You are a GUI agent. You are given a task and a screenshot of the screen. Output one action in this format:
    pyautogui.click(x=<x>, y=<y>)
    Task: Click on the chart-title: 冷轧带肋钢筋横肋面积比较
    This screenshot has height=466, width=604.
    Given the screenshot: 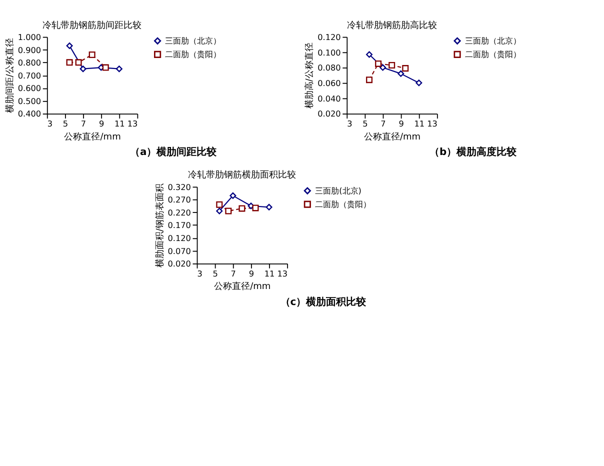 What is the action you would take?
    pyautogui.click(x=242, y=175)
    